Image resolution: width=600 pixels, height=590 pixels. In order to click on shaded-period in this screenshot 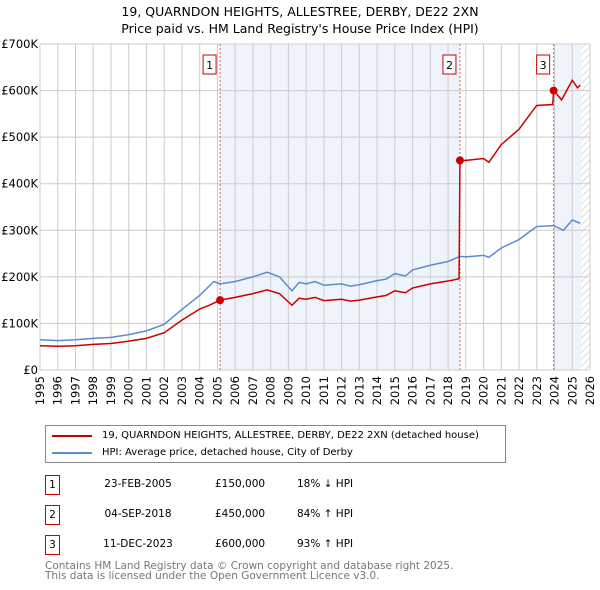, I will do `click(567, 207)`.